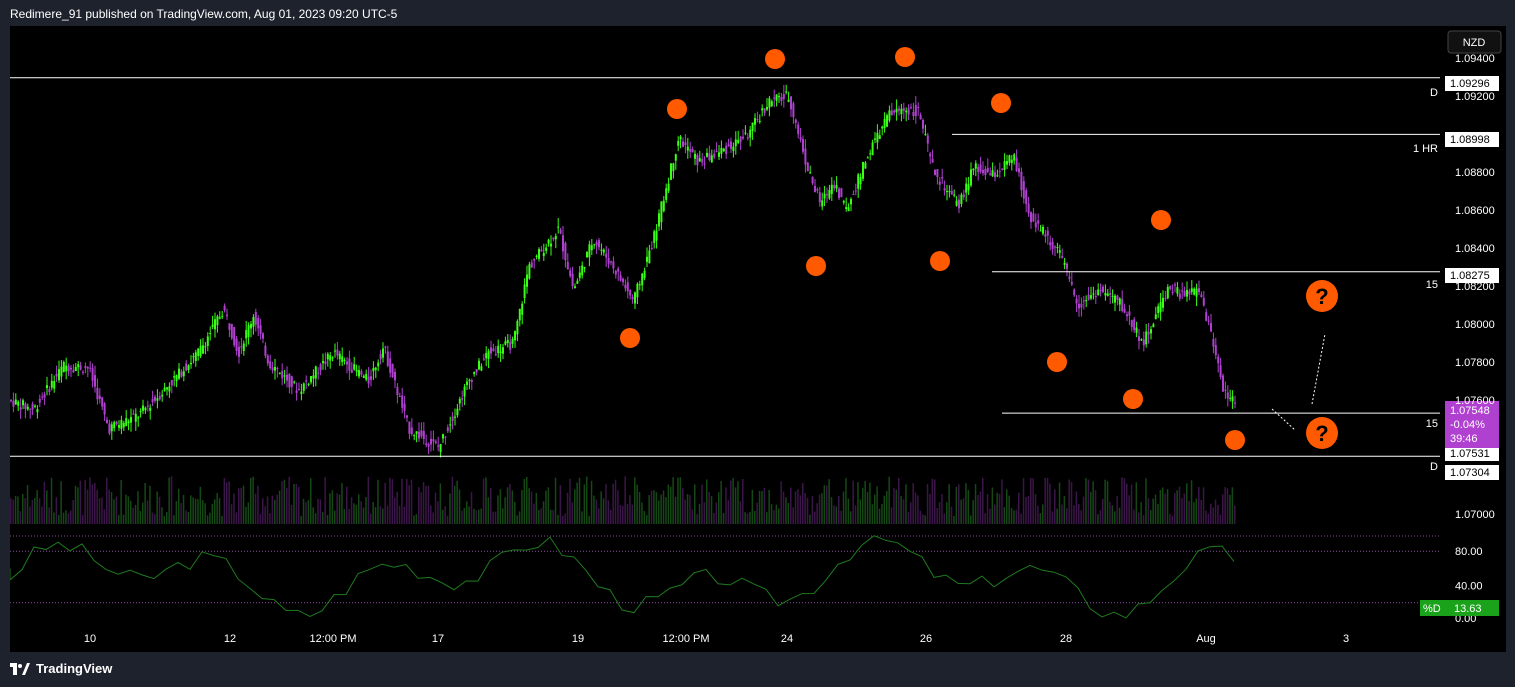 The height and width of the screenshot is (687, 1515). What do you see at coordinates (622, 577) in the screenshot?
I see `stoch-line` at bounding box center [622, 577].